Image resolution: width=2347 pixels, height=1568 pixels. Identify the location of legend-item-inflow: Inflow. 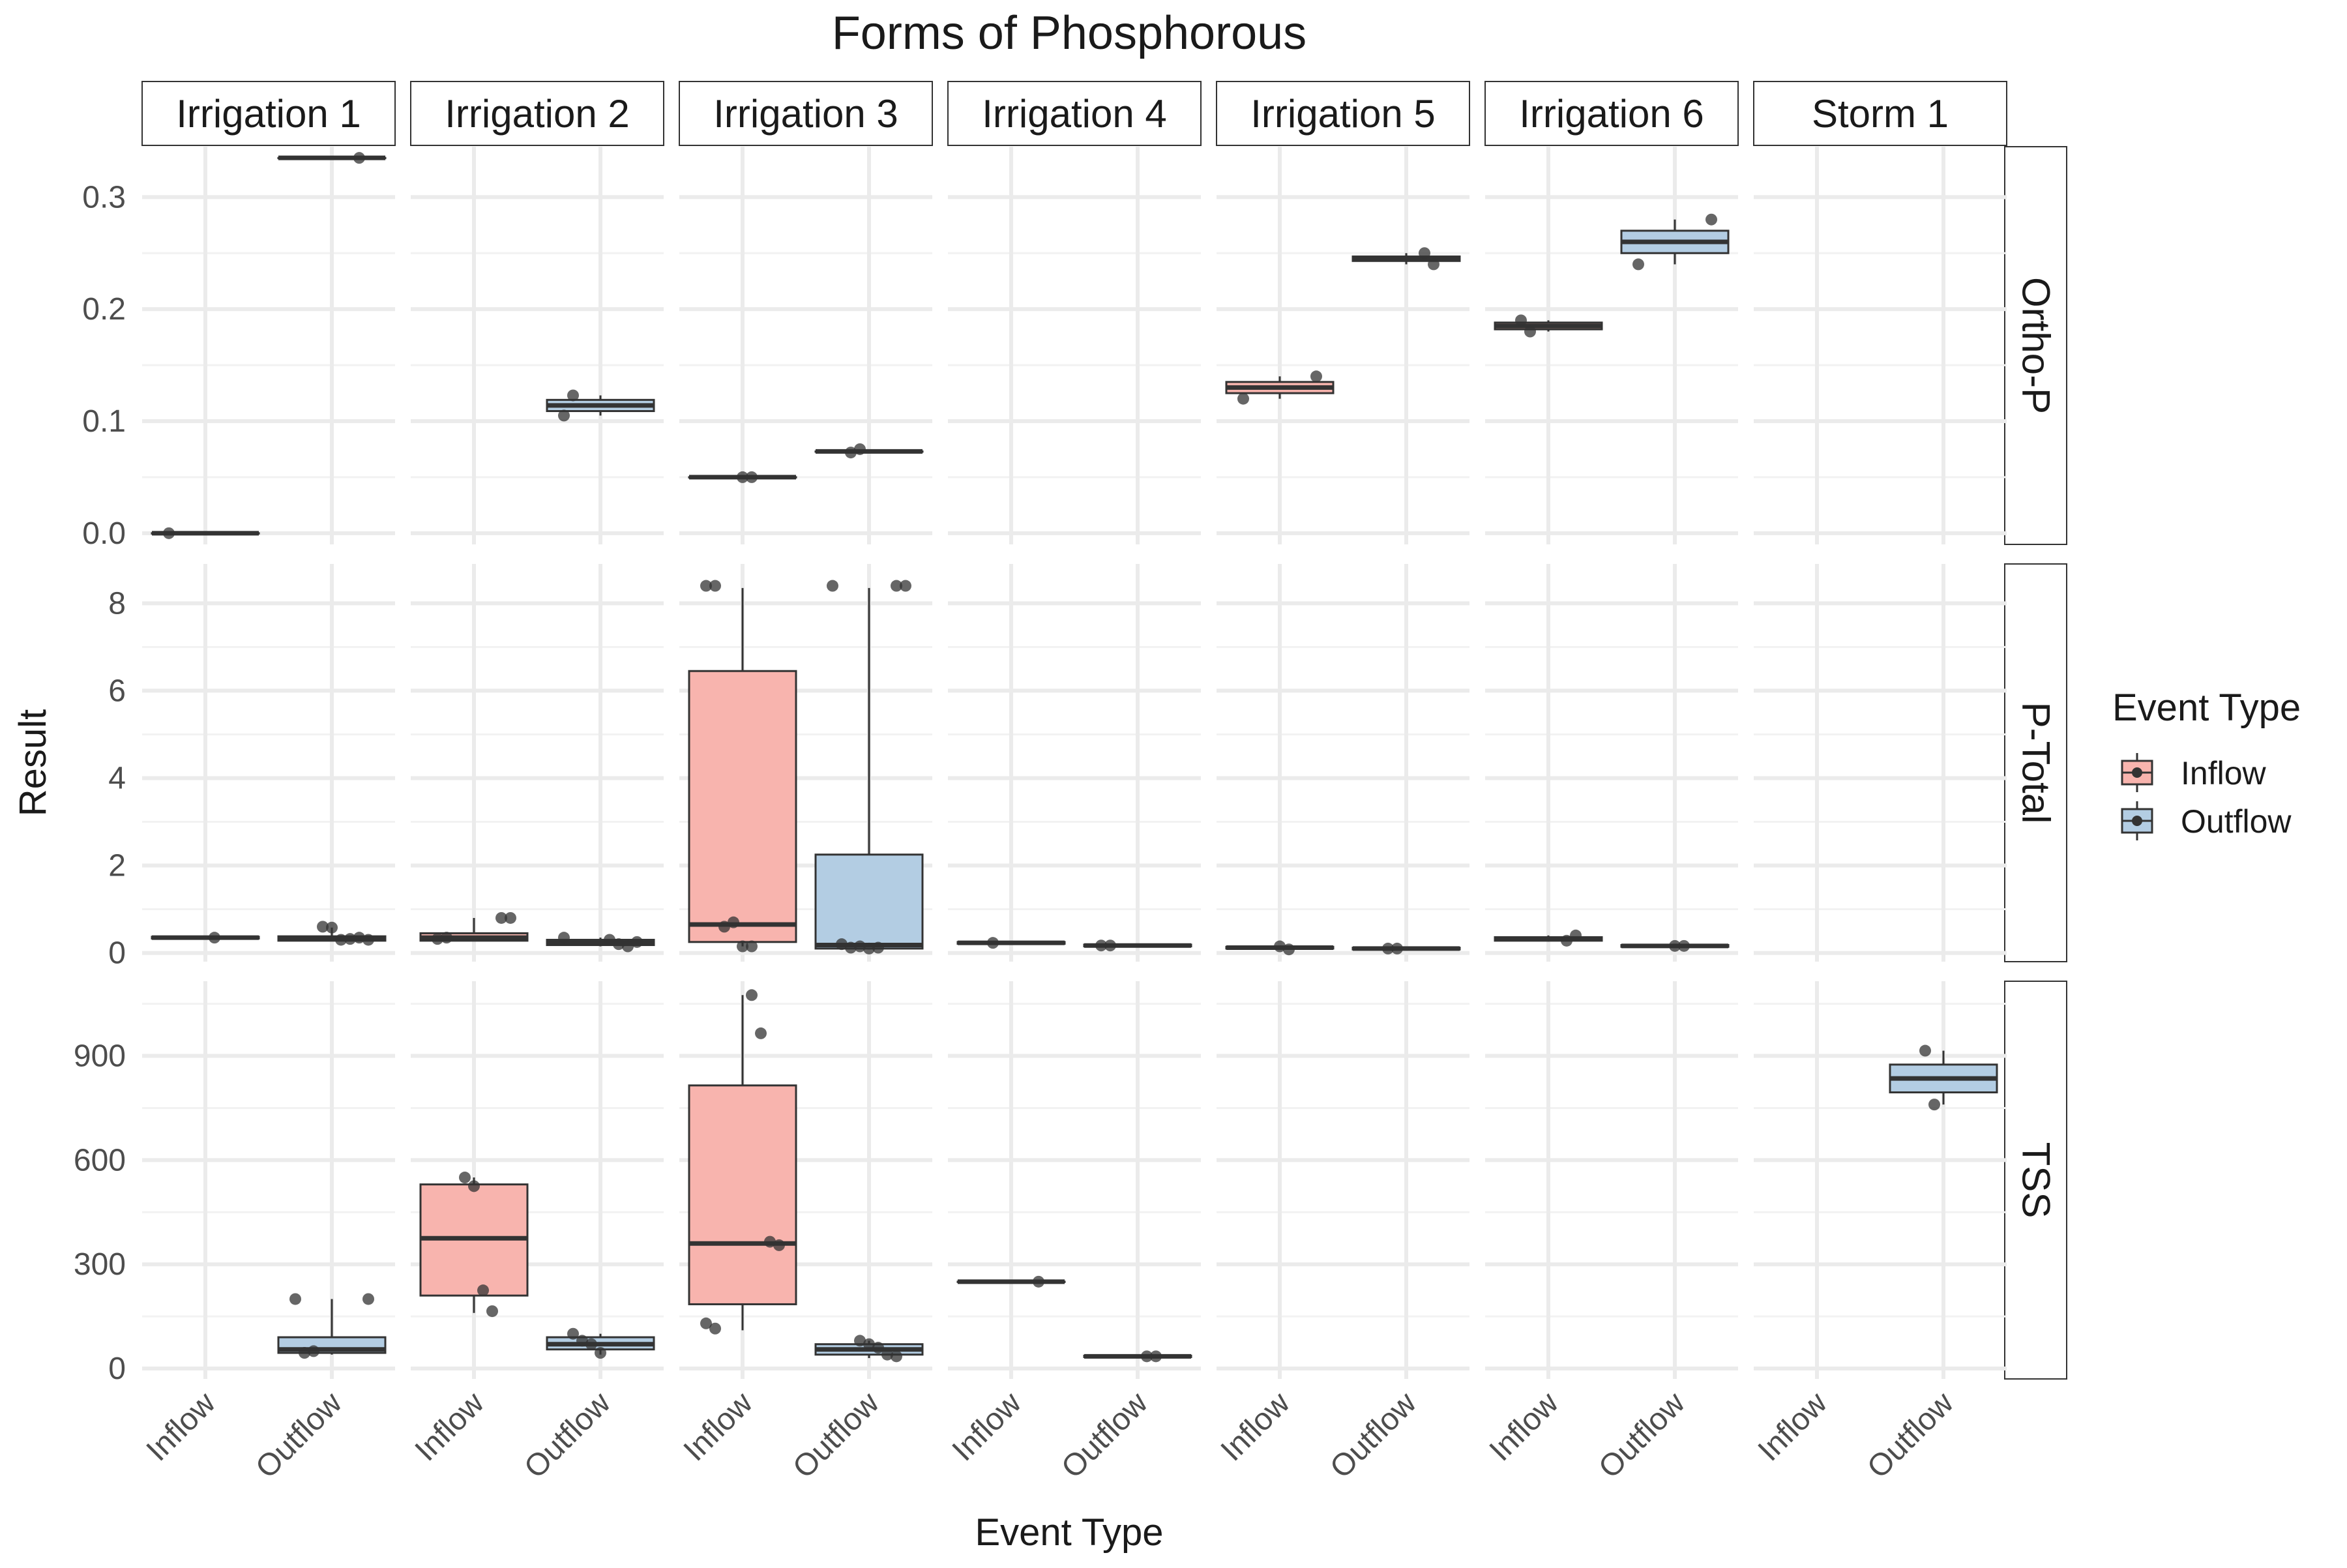
(2194, 773).